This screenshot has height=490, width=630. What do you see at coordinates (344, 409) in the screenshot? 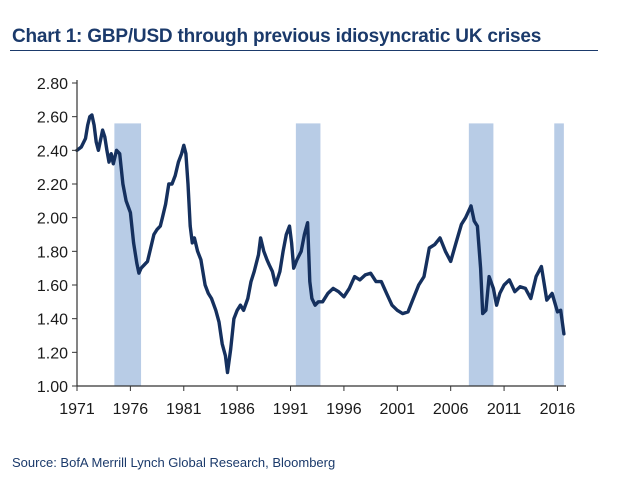
I see `x-tick-label: 1996` at bounding box center [344, 409].